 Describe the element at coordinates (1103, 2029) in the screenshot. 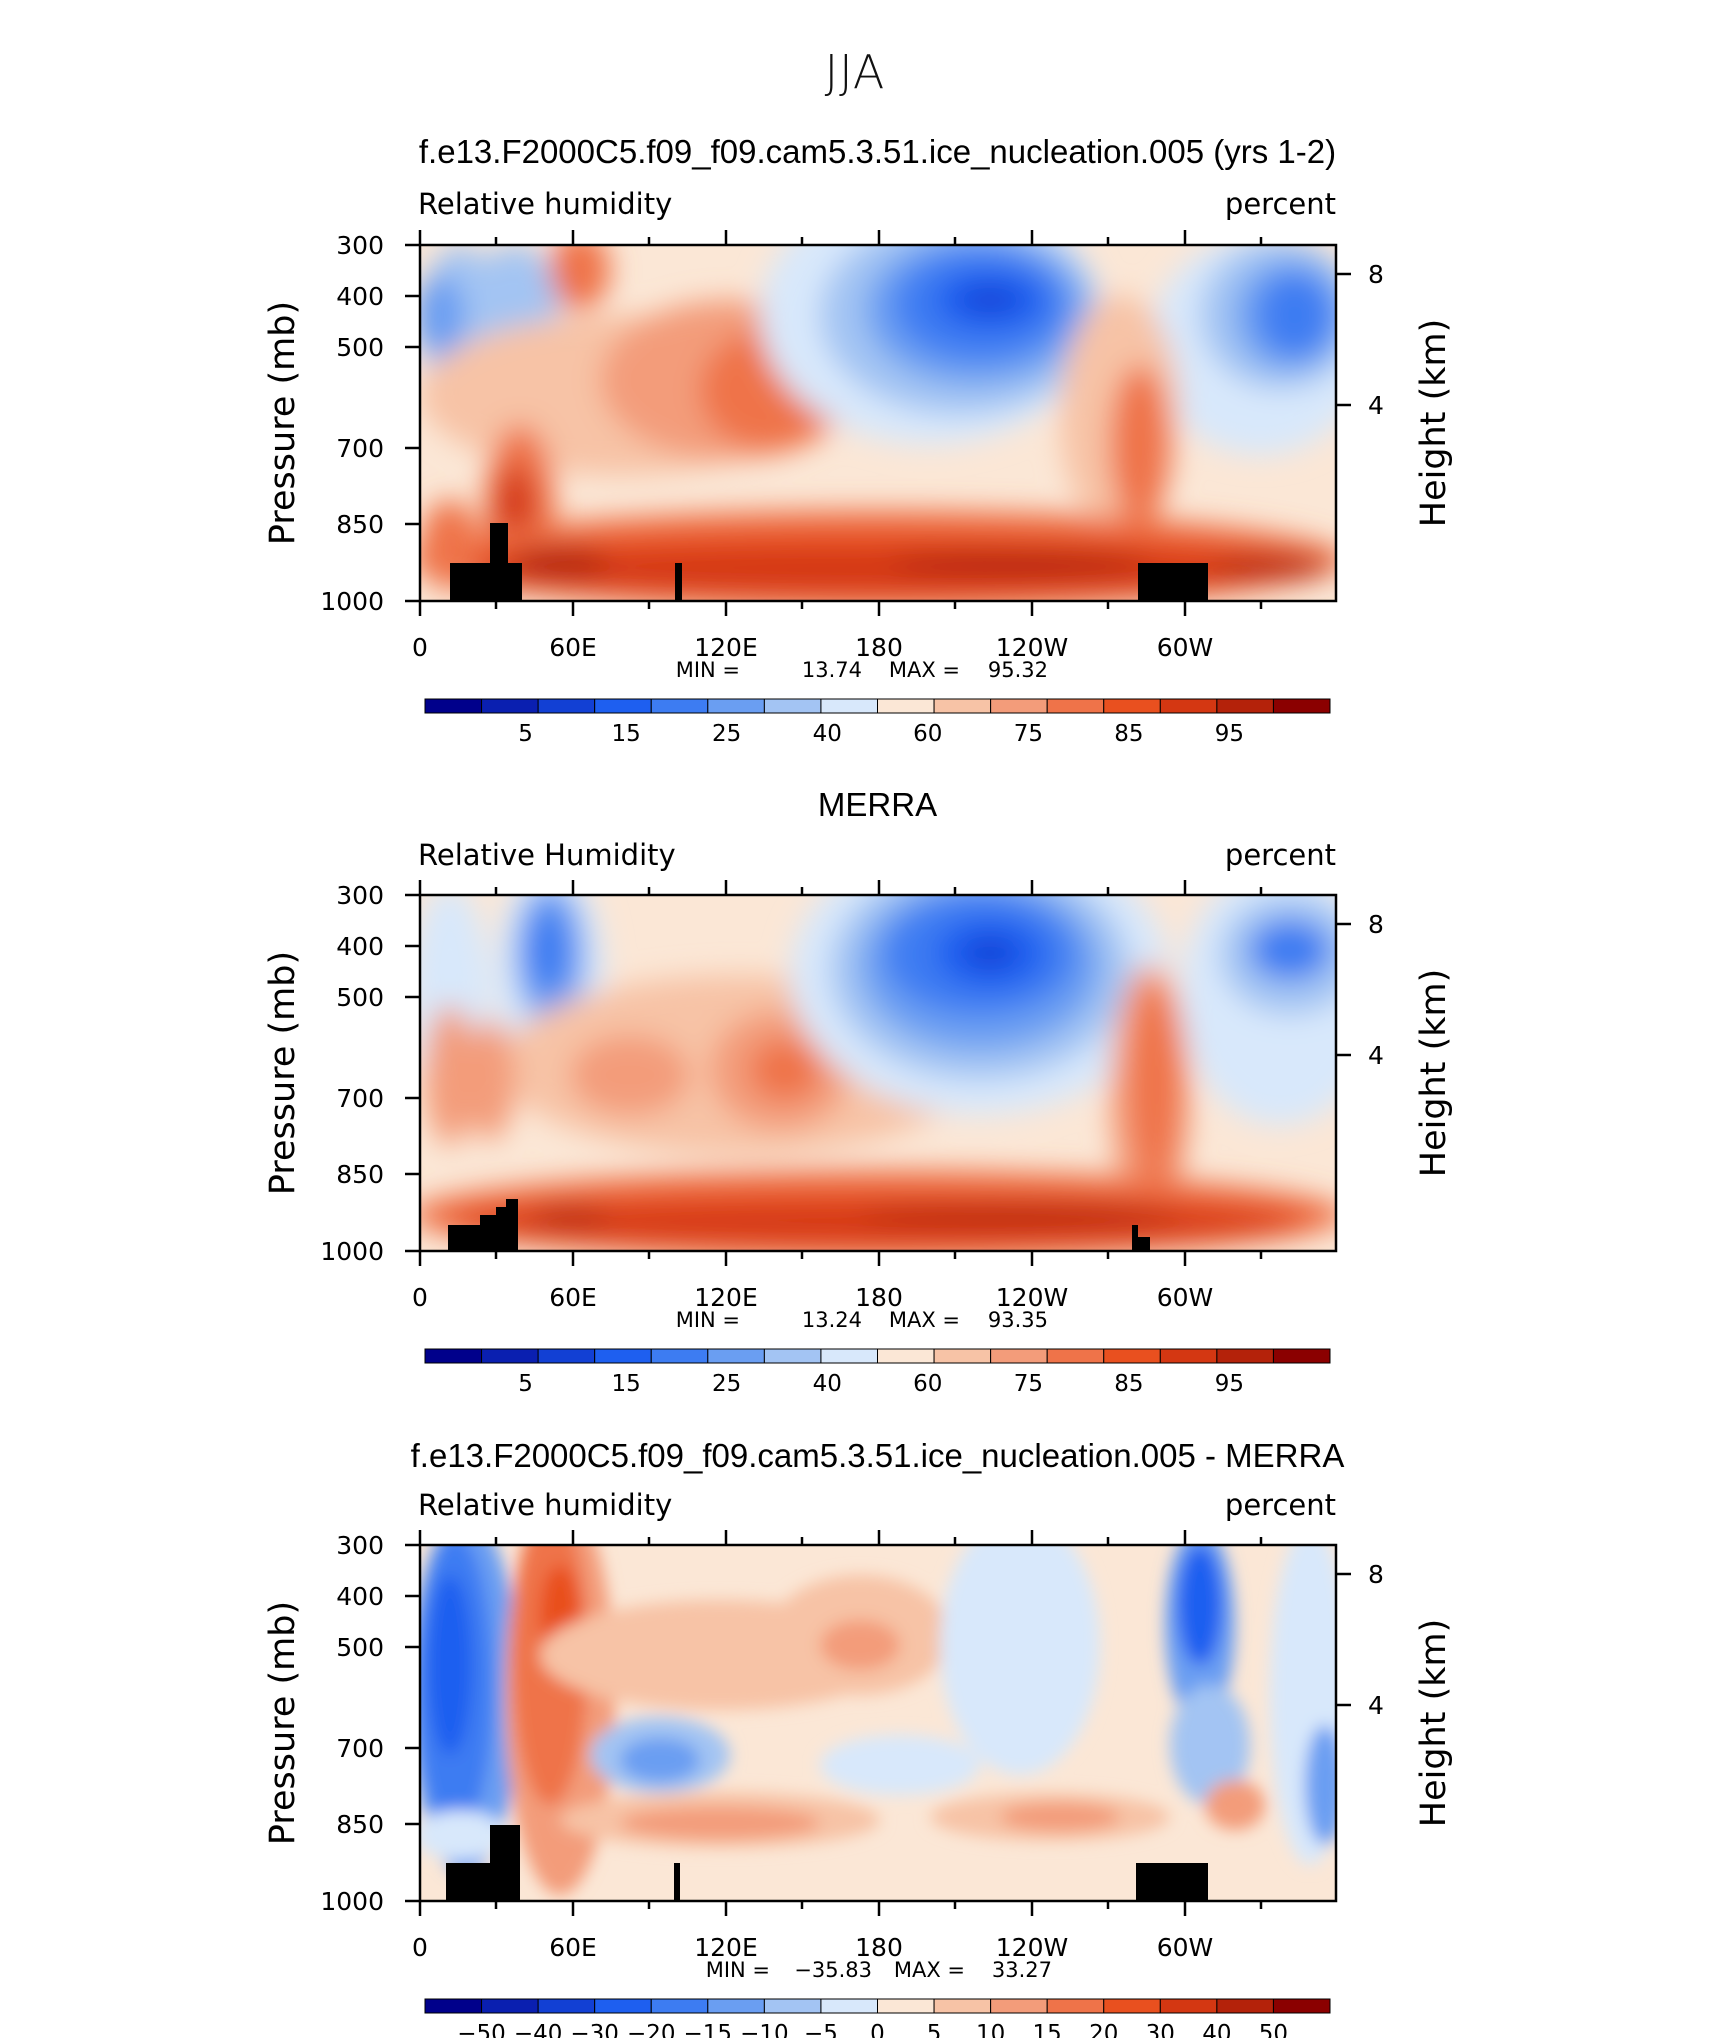

I see `colorbar-label: 20` at that location.